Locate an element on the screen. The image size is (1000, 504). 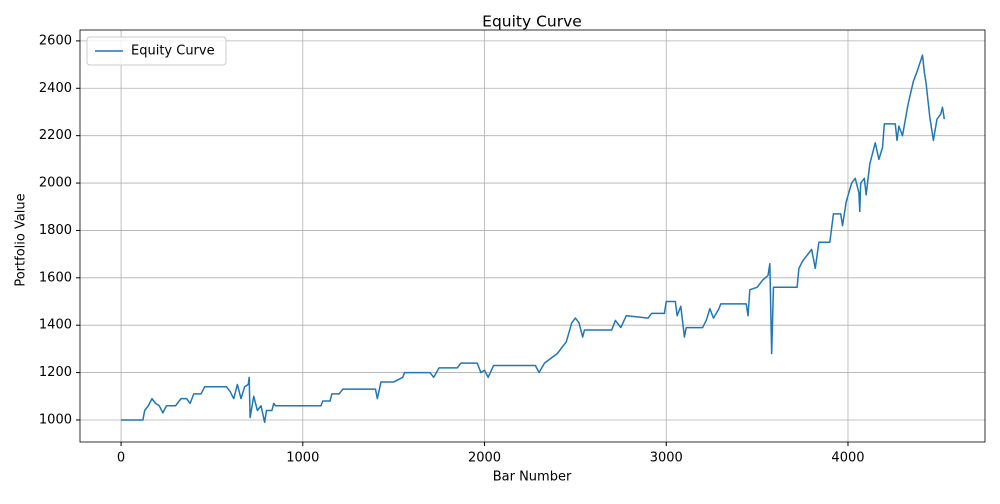
y-tick-label: 1800 is located at coordinates (55, 230).